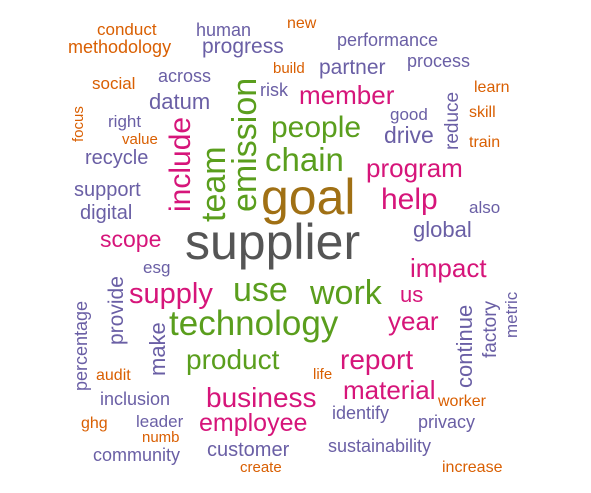 This screenshot has width=591, height=493. I want to click on word-include: include, so click(180, 164).